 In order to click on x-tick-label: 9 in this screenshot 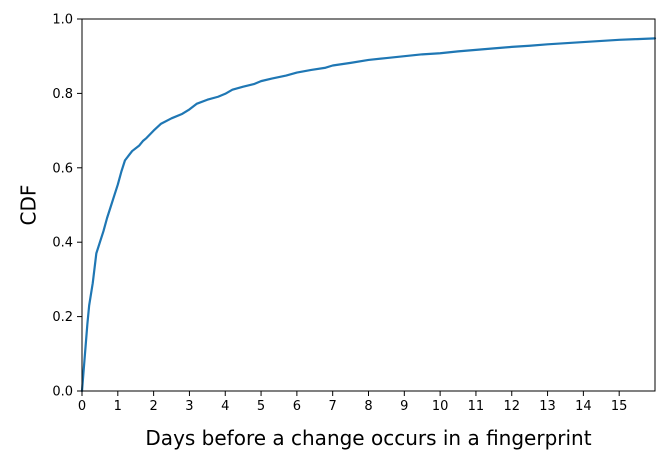, I will do `click(404, 406)`.